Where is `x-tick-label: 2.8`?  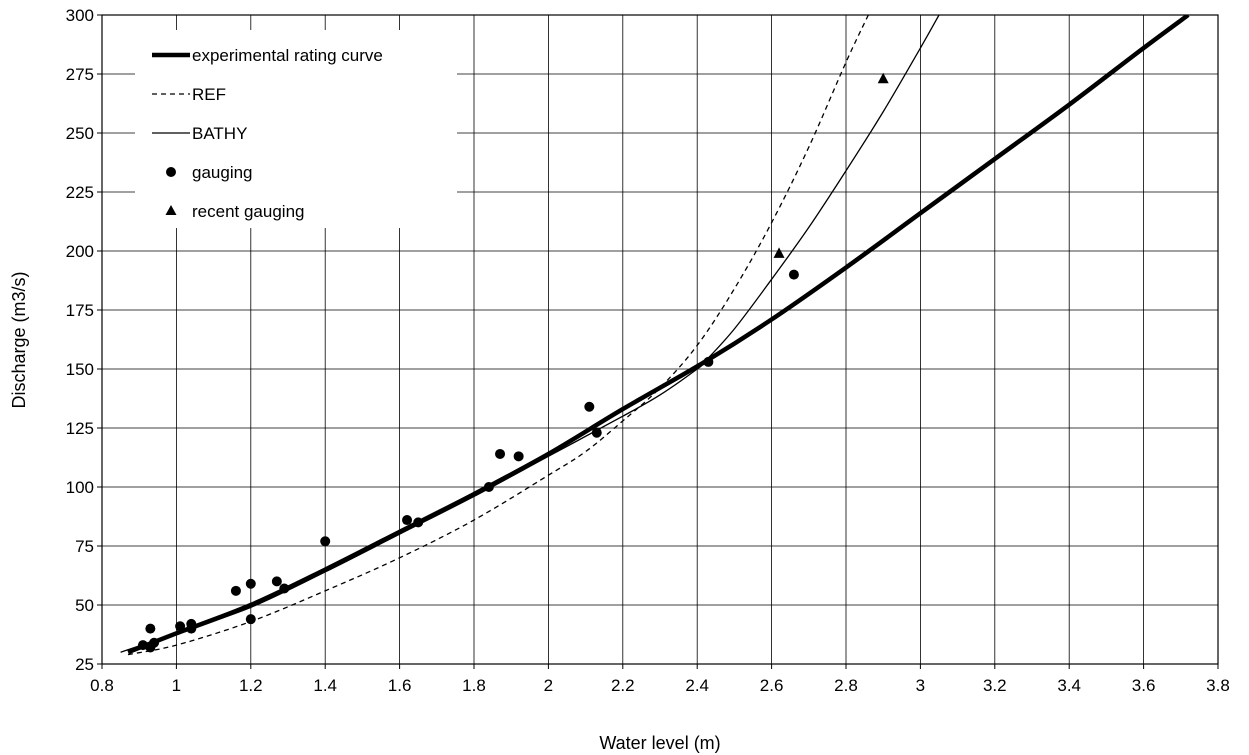 x-tick-label: 2.8 is located at coordinates (846, 685).